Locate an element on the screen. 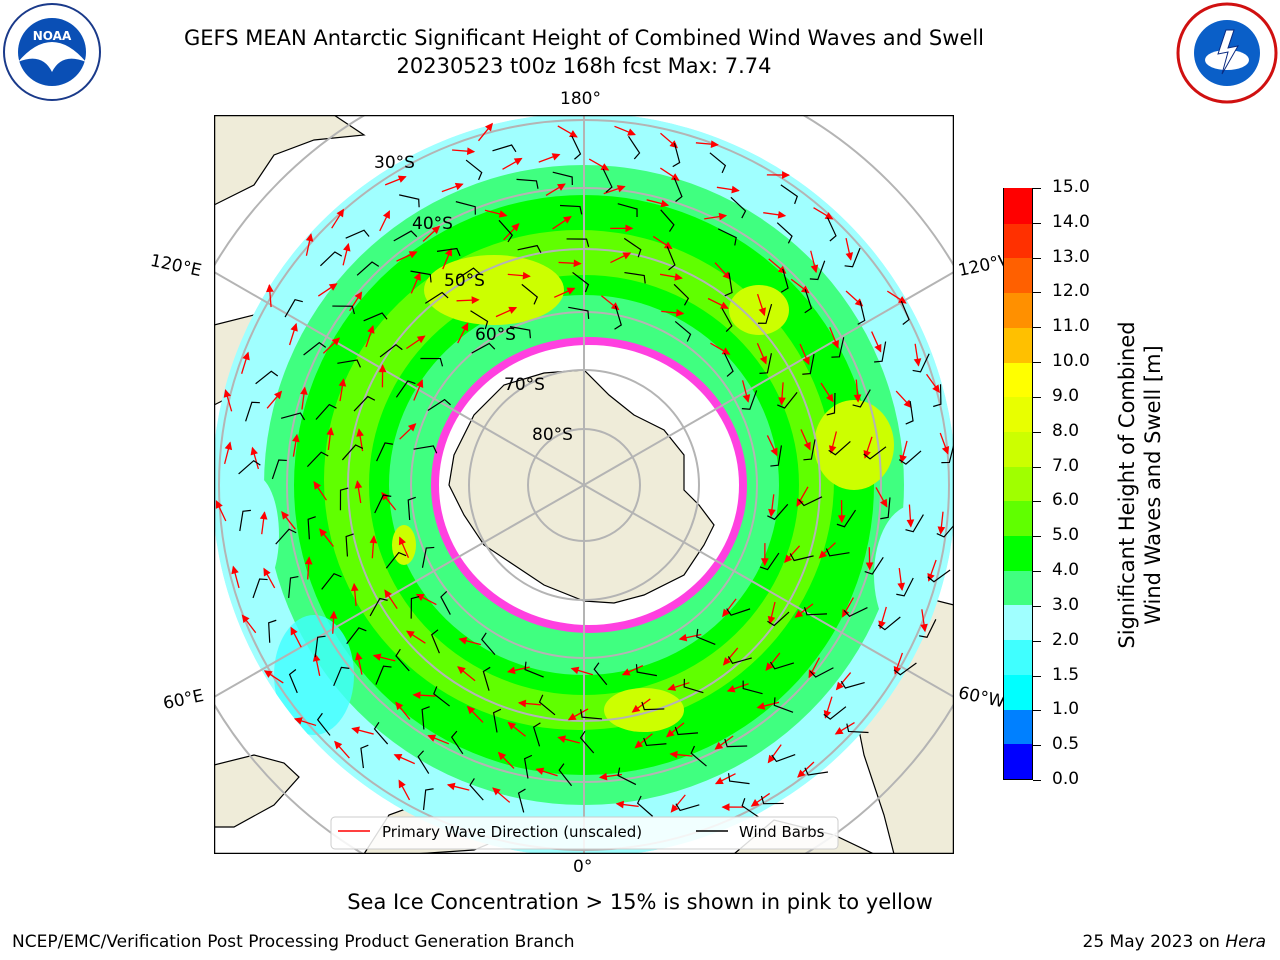 The height and width of the screenshot is (960, 1280). colorbar-tick-label: 6.0 is located at coordinates (1066, 500).